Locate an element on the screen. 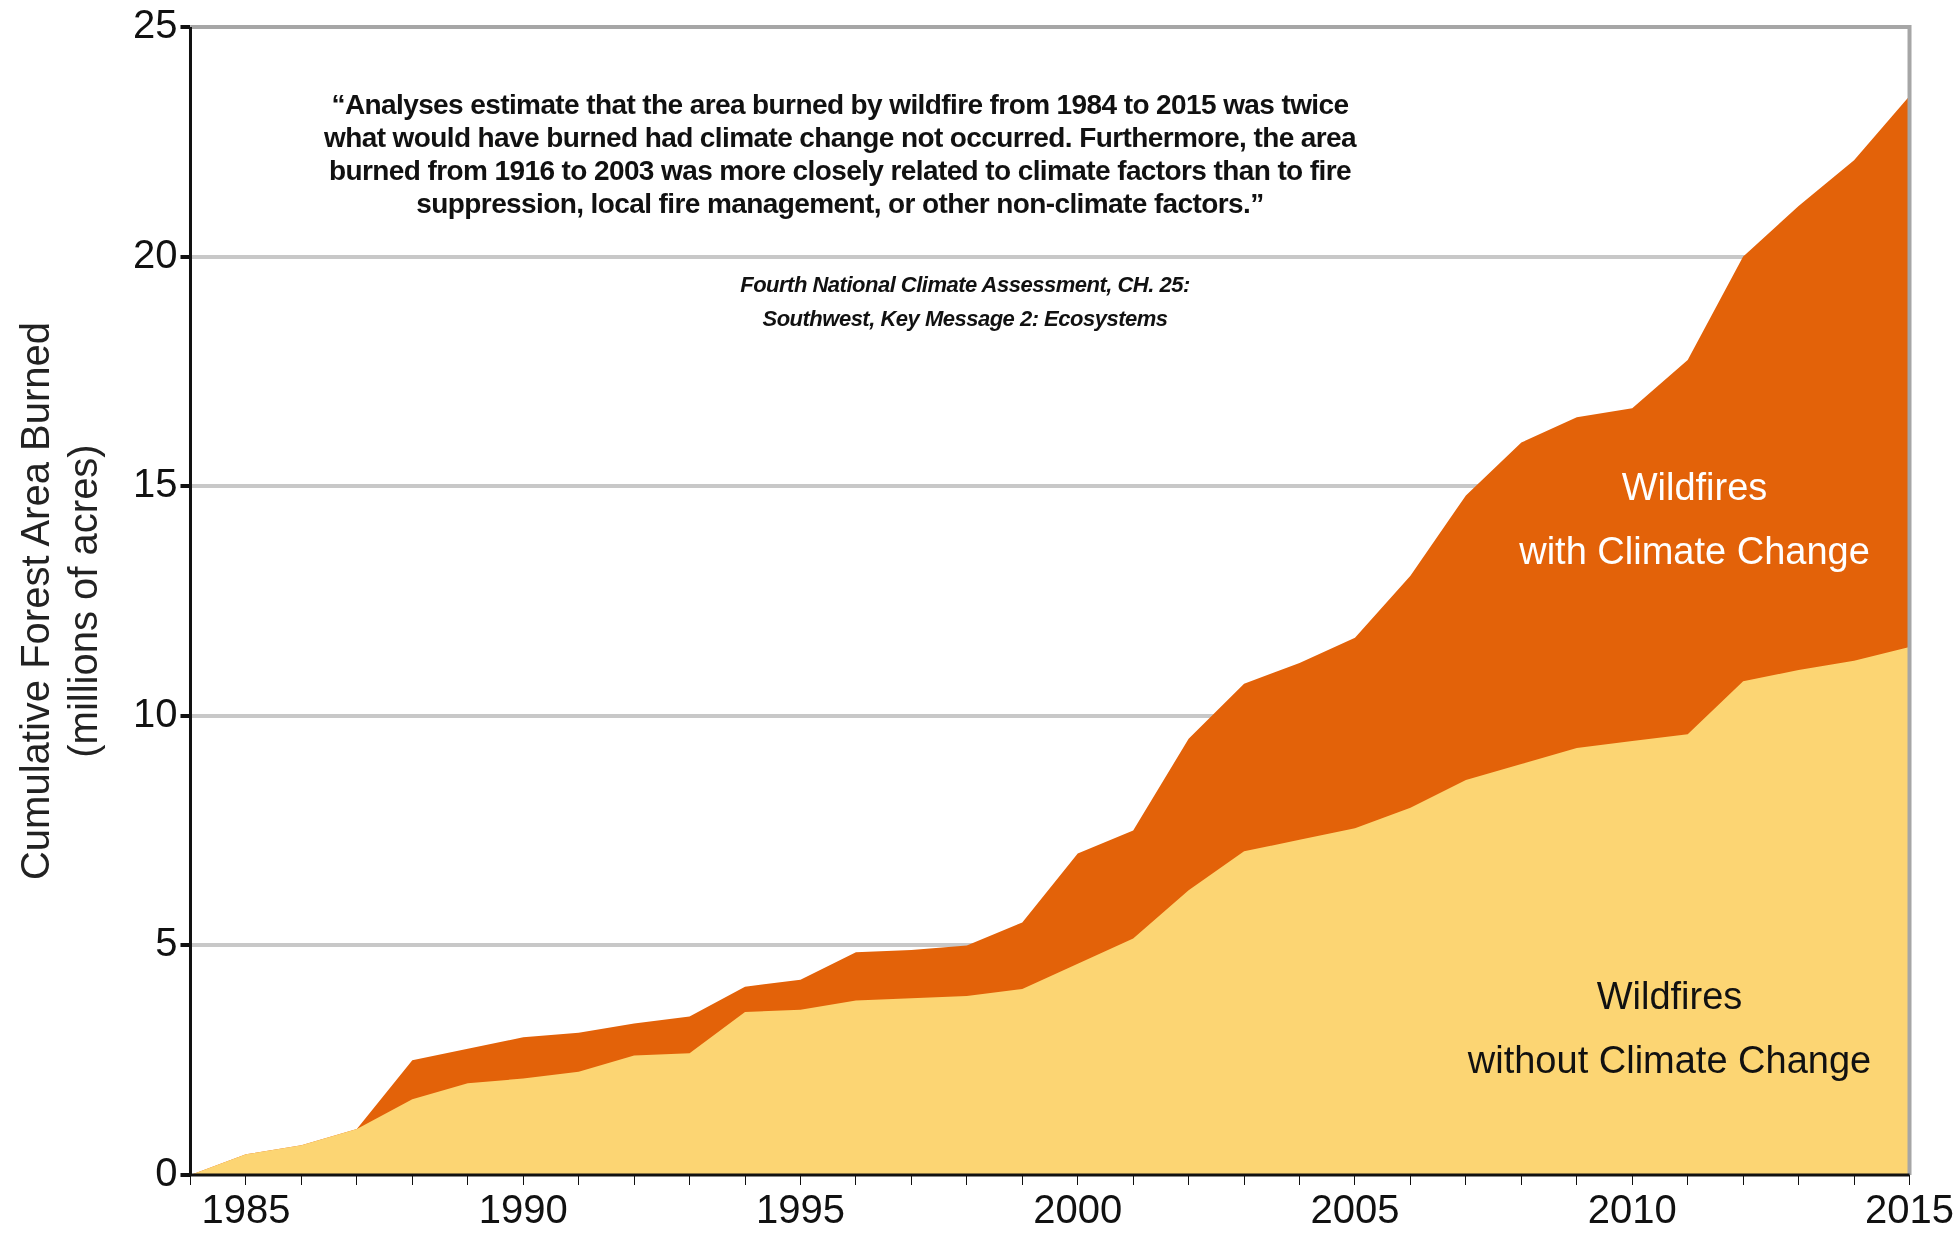 Image resolution: width=1957 pixels, height=1239 pixels. x-tick-label: 2005 is located at coordinates (1355, 1209).